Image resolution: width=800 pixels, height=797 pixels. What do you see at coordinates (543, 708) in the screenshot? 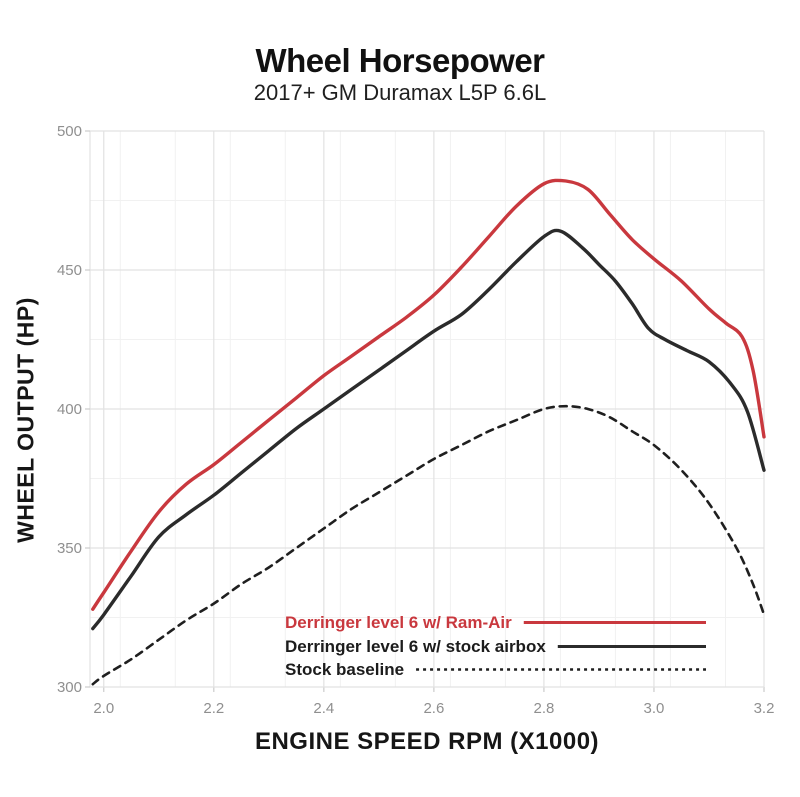
I see `x-tick-label: 2.8` at bounding box center [543, 708].